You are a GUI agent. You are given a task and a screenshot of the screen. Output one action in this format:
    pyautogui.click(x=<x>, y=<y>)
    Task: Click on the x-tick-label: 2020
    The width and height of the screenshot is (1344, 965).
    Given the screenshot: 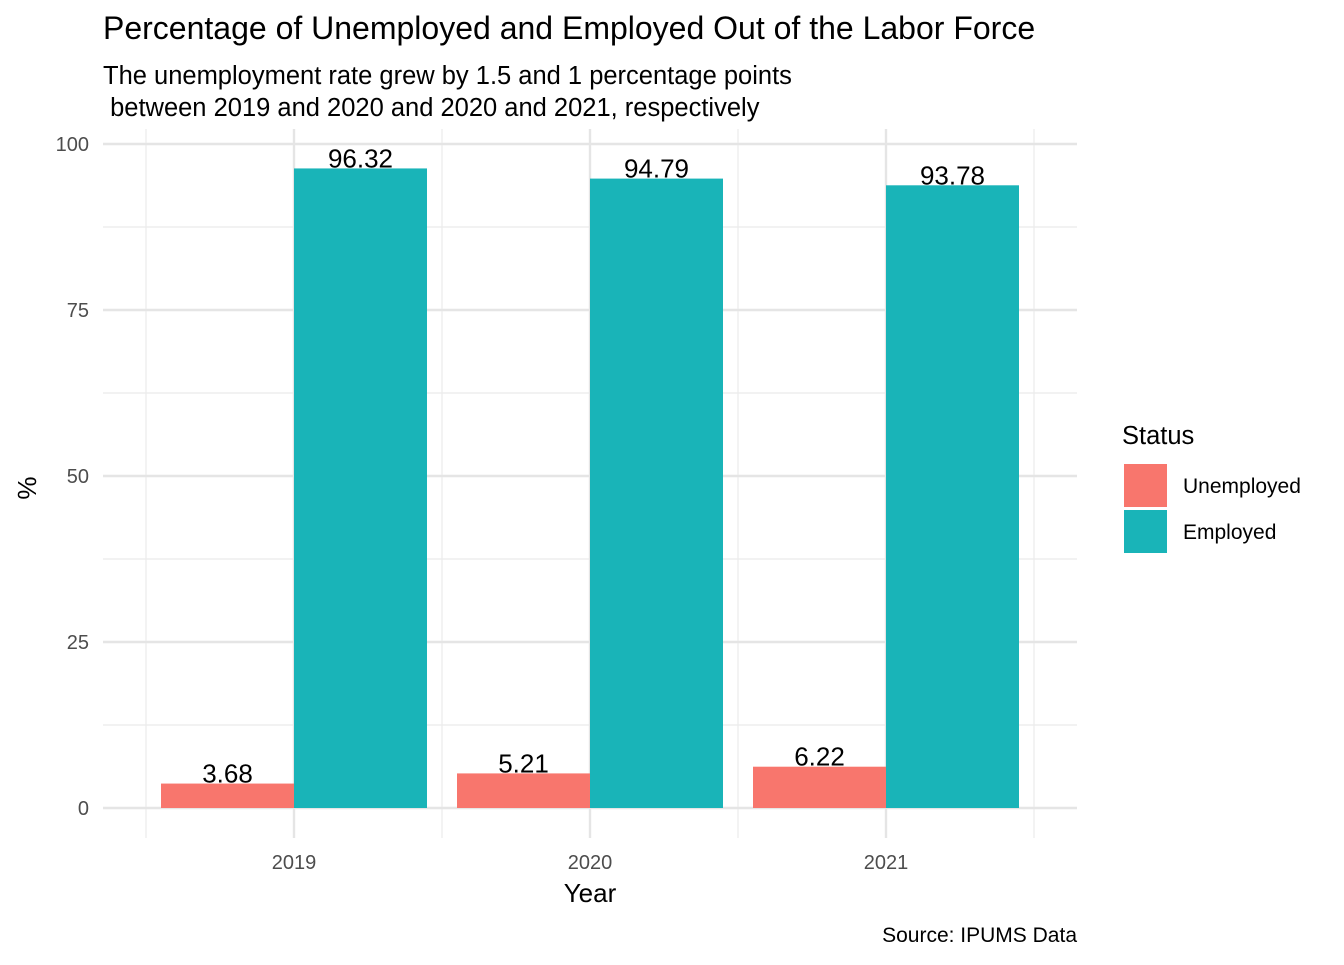 What is the action you would take?
    pyautogui.click(x=590, y=863)
    